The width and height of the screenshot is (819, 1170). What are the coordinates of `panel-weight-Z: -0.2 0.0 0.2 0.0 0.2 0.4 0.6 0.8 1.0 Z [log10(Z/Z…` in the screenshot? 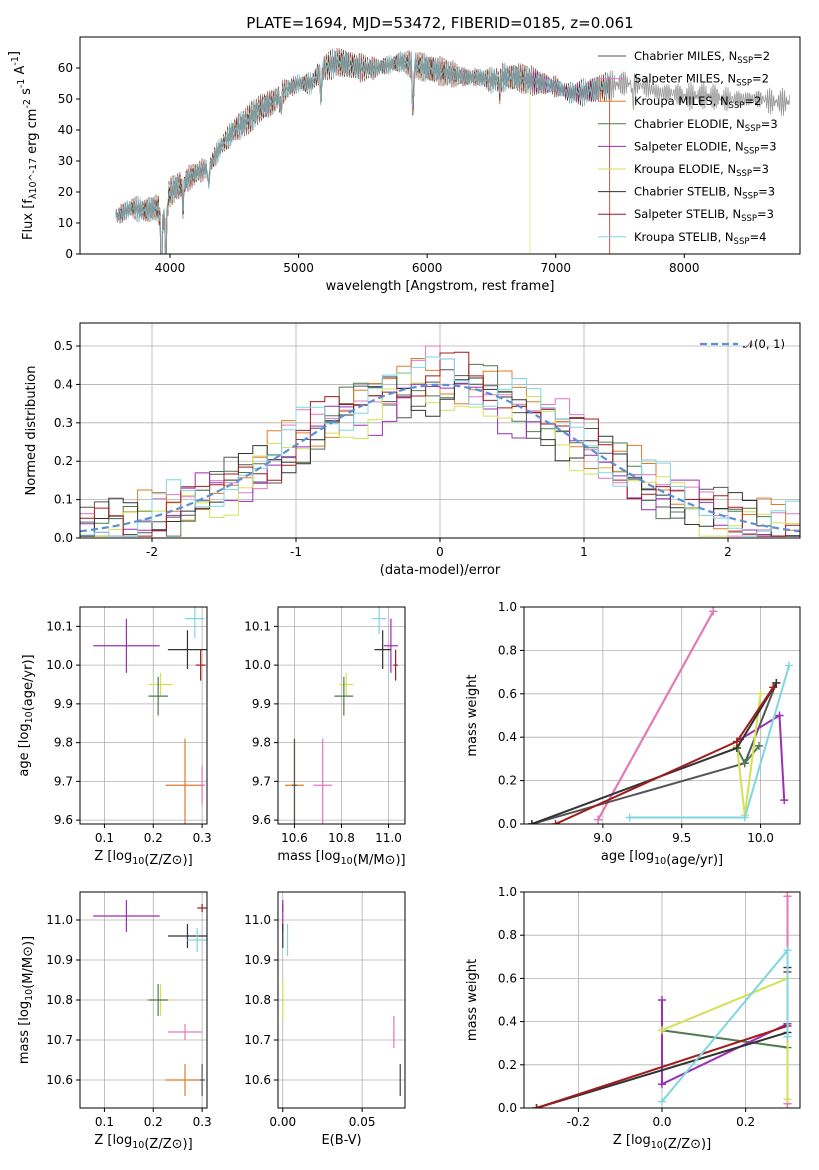 It's located at (633, 1018).